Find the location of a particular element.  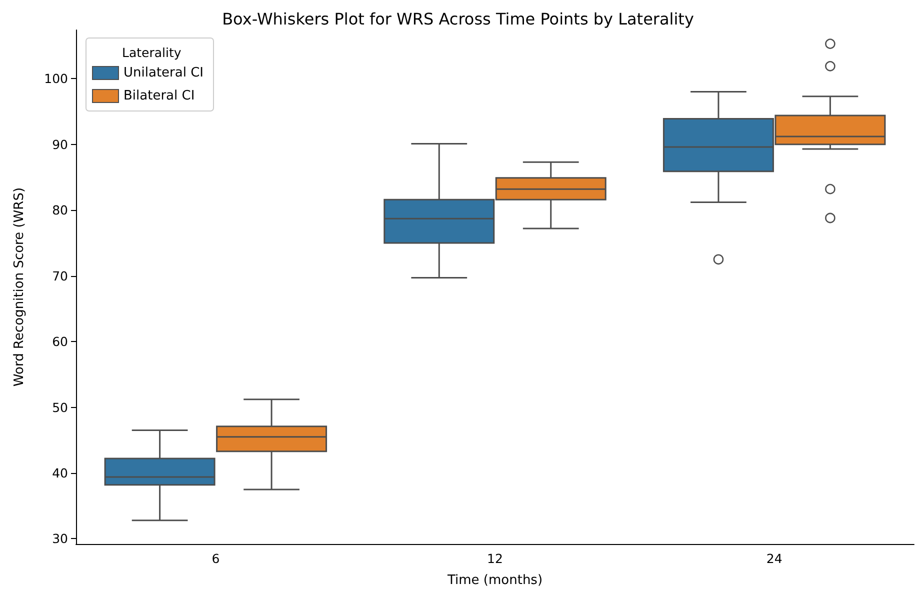

y-tick-label: 100 is located at coordinates (56, 78).